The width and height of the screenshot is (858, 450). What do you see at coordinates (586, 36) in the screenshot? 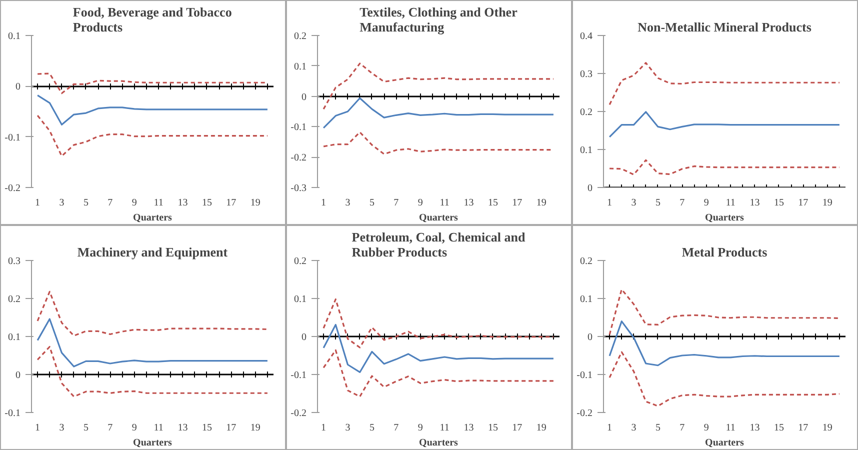
I see `y-tick-label: 0.4` at bounding box center [586, 36].